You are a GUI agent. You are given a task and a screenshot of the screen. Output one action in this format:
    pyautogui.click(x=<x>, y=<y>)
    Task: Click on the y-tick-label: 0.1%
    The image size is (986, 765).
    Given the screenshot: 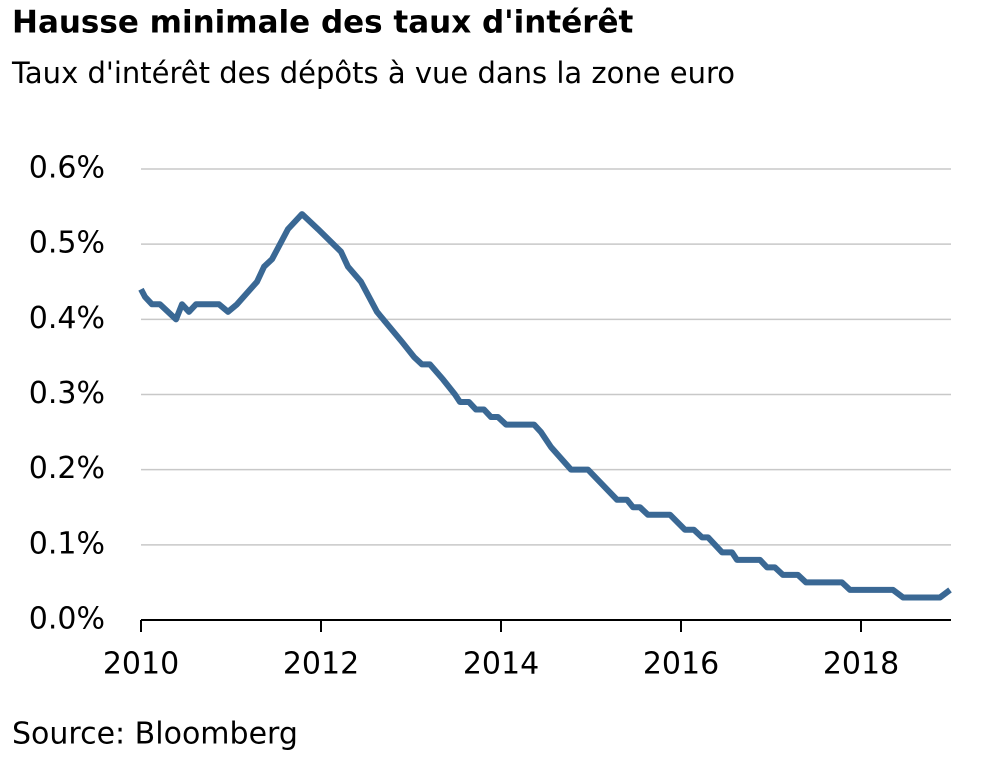 What is the action you would take?
    pyautogui.click(x=67, y=543)
    